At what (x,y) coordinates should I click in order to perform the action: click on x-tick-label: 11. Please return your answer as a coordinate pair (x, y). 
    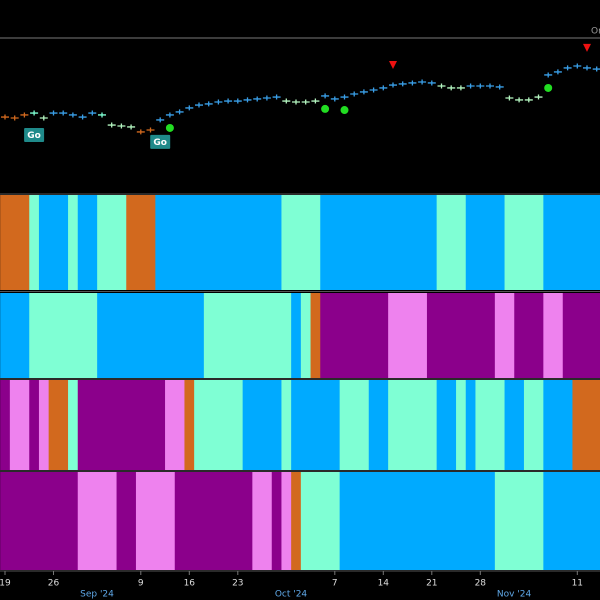
    Looking at the image, I should click on (577, 584).